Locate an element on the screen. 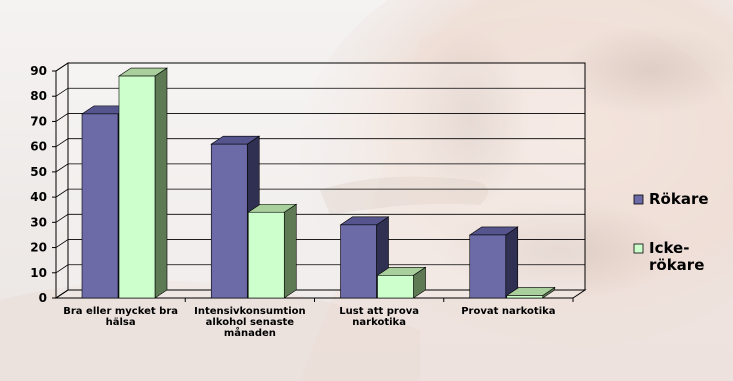 The height and width of the screenshot is (381, 733). y-tick-label: 30 is located at coordinates (38, 222).